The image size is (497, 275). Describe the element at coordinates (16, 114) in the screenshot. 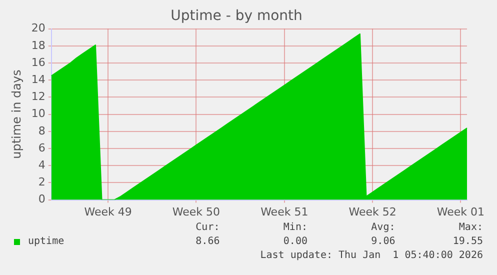

I see `y-axis-title: uptime in days` at that location.